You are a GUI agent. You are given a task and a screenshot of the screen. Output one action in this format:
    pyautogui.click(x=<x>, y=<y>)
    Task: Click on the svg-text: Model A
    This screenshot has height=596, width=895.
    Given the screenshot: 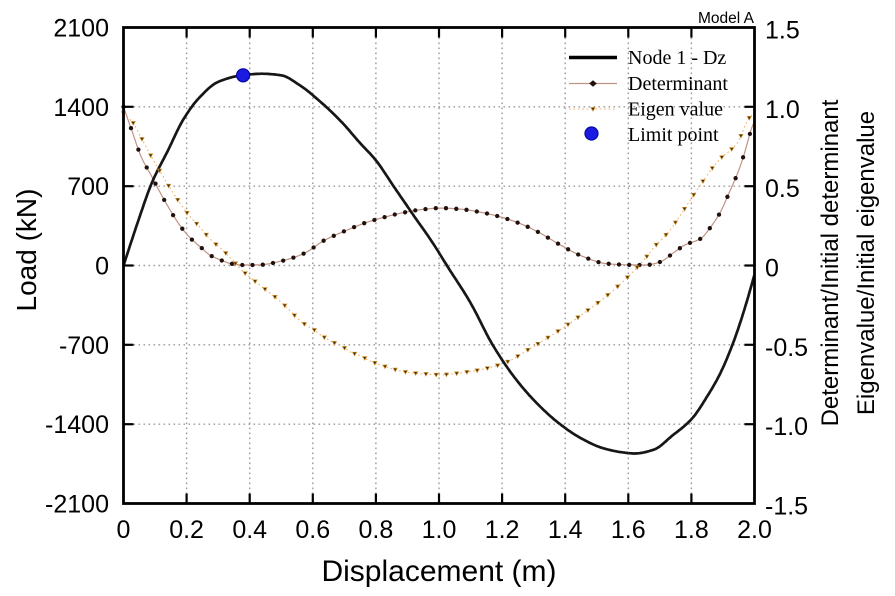 What is the action you would take?
    pyautogui.click(x=726, y=18)
    